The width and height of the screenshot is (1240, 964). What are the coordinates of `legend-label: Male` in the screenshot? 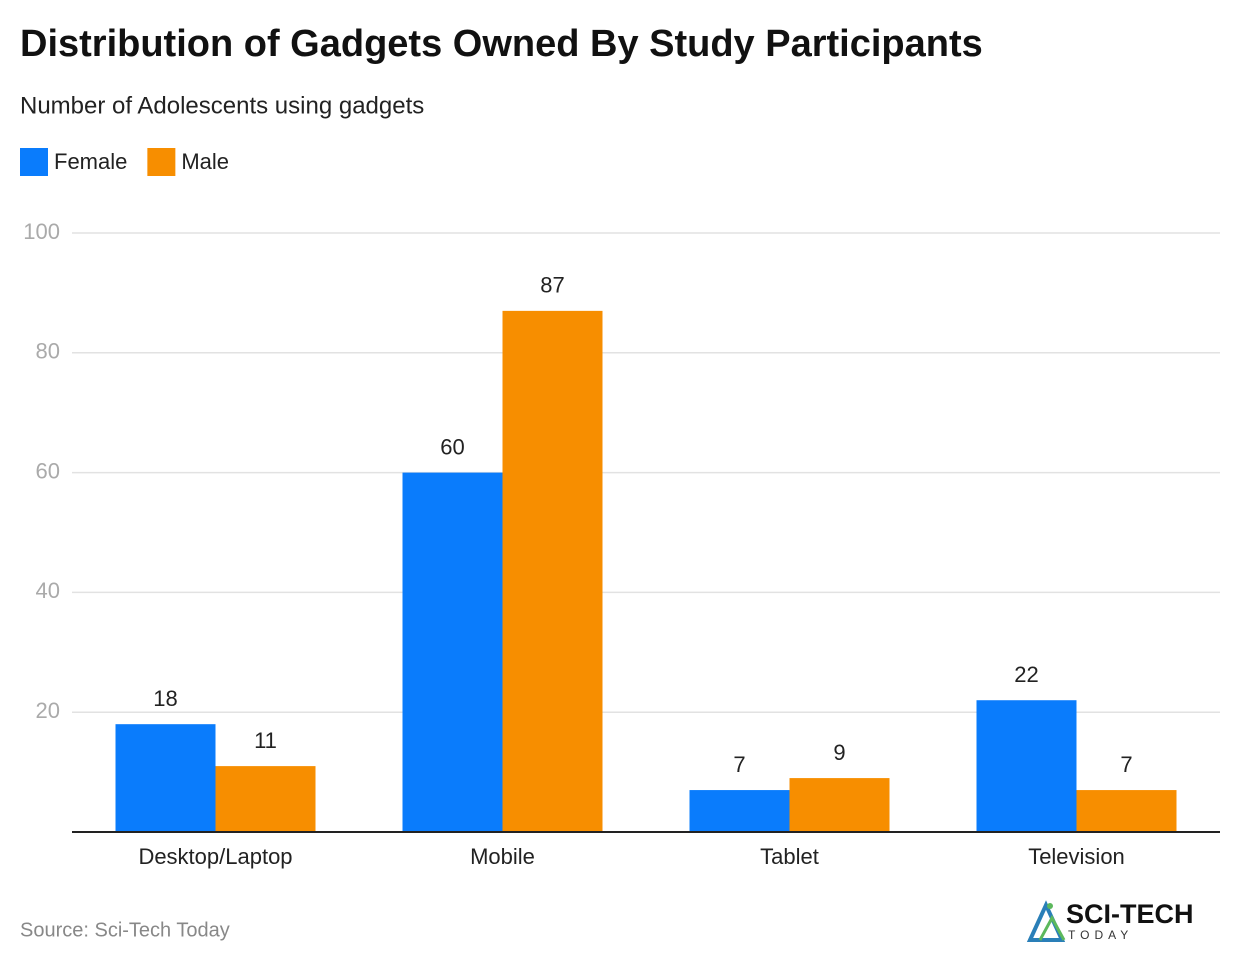 It's located at (205, 161).